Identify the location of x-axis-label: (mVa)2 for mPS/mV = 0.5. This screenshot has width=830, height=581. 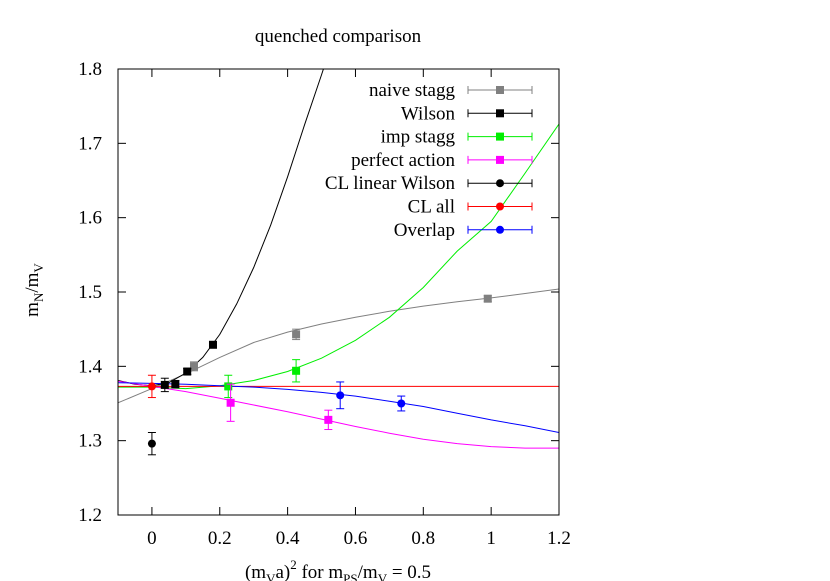
(338, 569).